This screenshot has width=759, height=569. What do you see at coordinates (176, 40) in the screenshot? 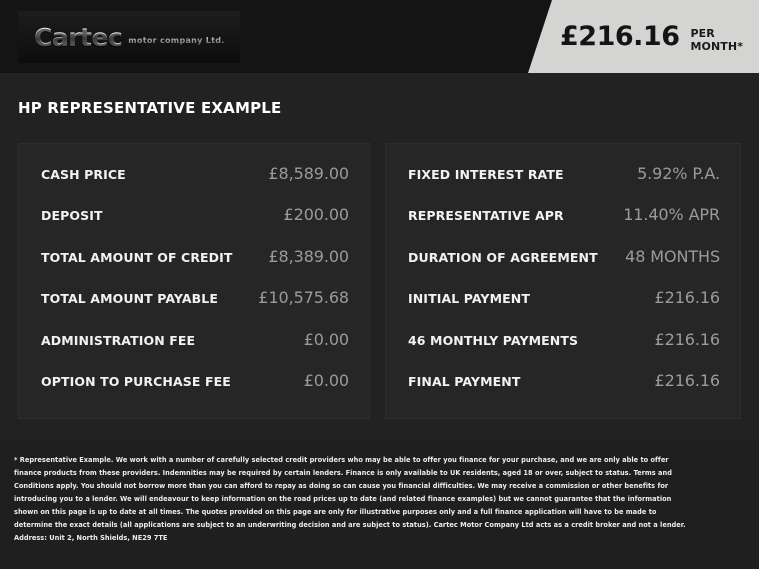
I see `logo-tagline-text: motor company Ltd.` at bounding box center [176, 40].